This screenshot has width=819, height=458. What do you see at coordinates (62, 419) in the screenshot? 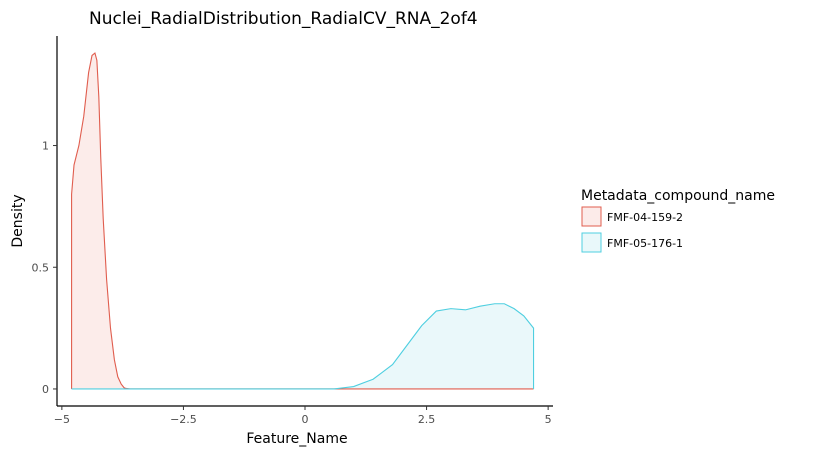
I see `x-tick-label: −5` at bounding box center [62, 419].